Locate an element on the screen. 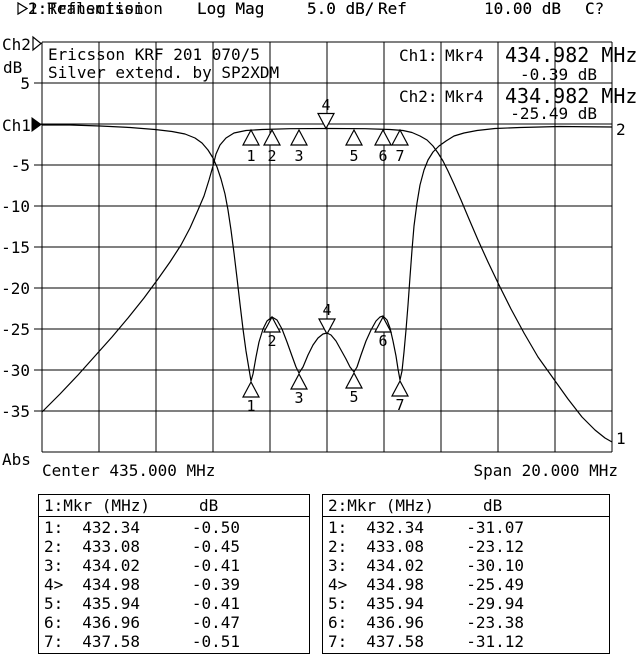 The width and height of the screenshot is (640, 659). table-title: 1:Mkr (MHz) is located at coordinates (97, 505).